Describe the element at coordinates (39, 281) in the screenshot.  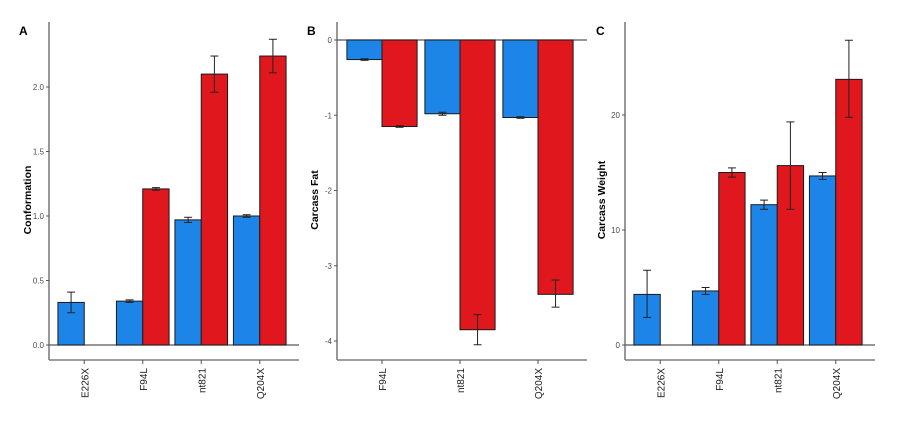
I see `y-tick-label: 0.5` at that location.